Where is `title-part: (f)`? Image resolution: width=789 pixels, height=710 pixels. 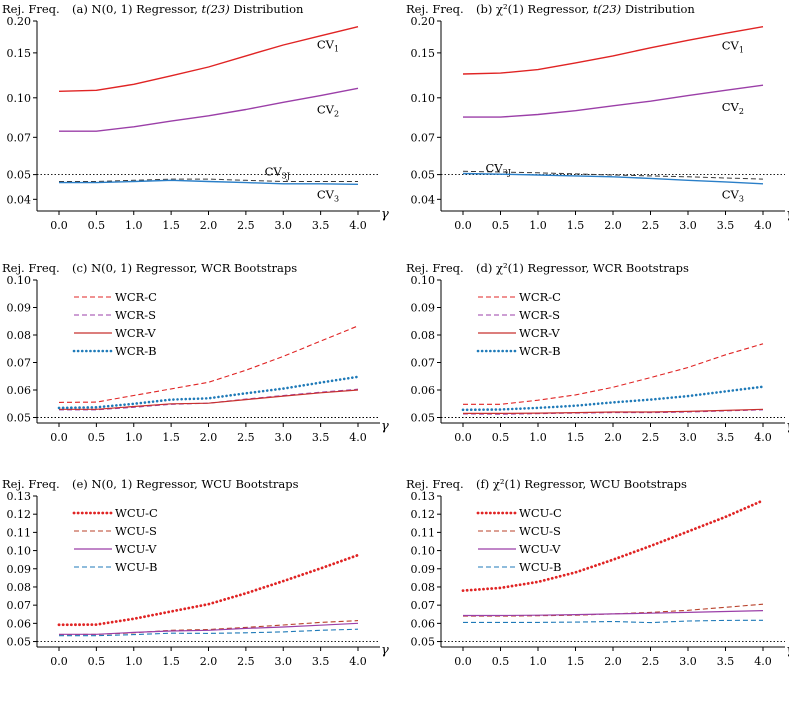 title-part: (f) is located at coordinates (484, 484).